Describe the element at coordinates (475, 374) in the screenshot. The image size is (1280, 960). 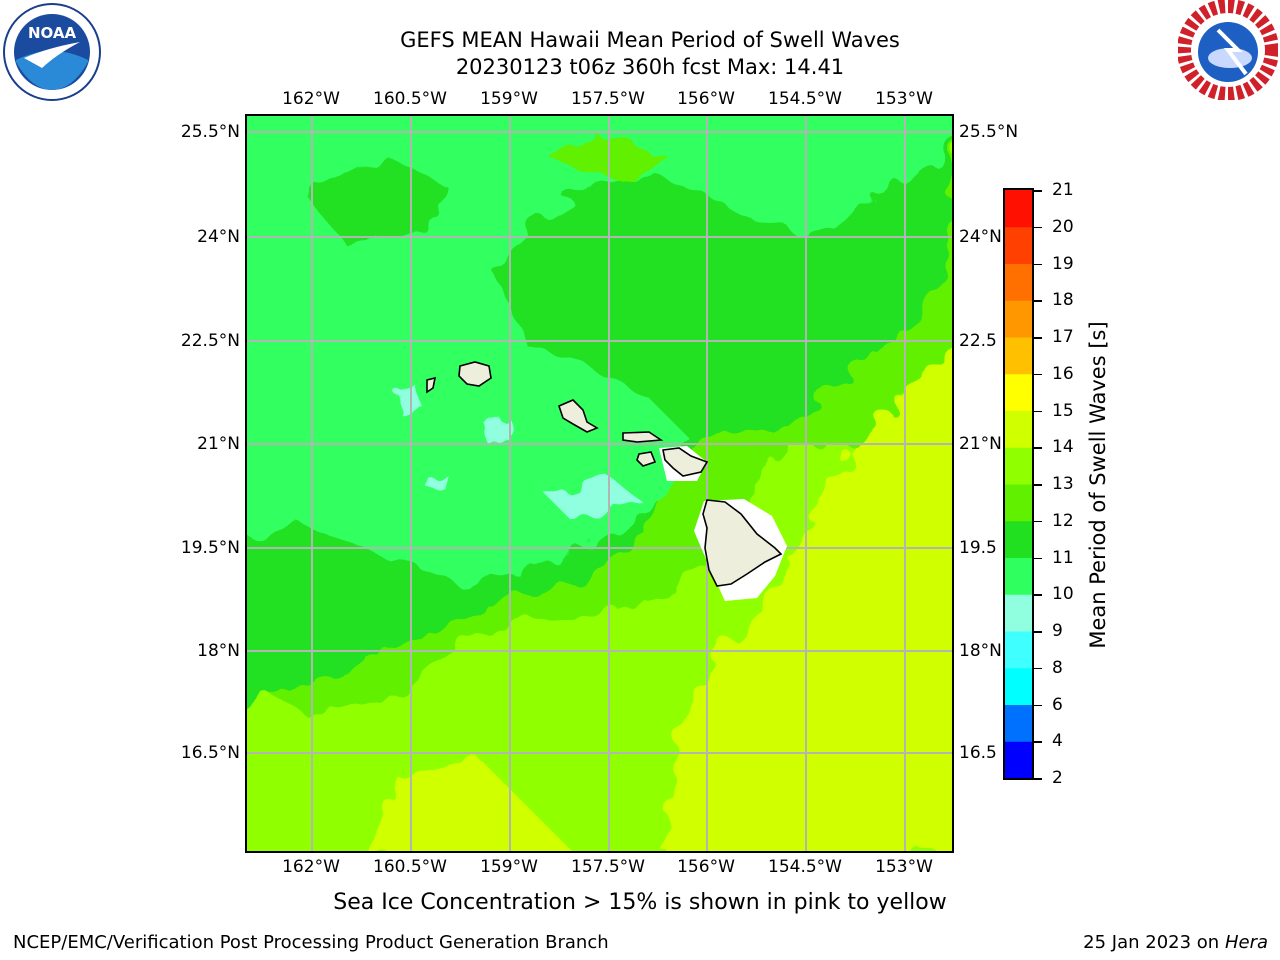
I see `kauai-island` at that location.